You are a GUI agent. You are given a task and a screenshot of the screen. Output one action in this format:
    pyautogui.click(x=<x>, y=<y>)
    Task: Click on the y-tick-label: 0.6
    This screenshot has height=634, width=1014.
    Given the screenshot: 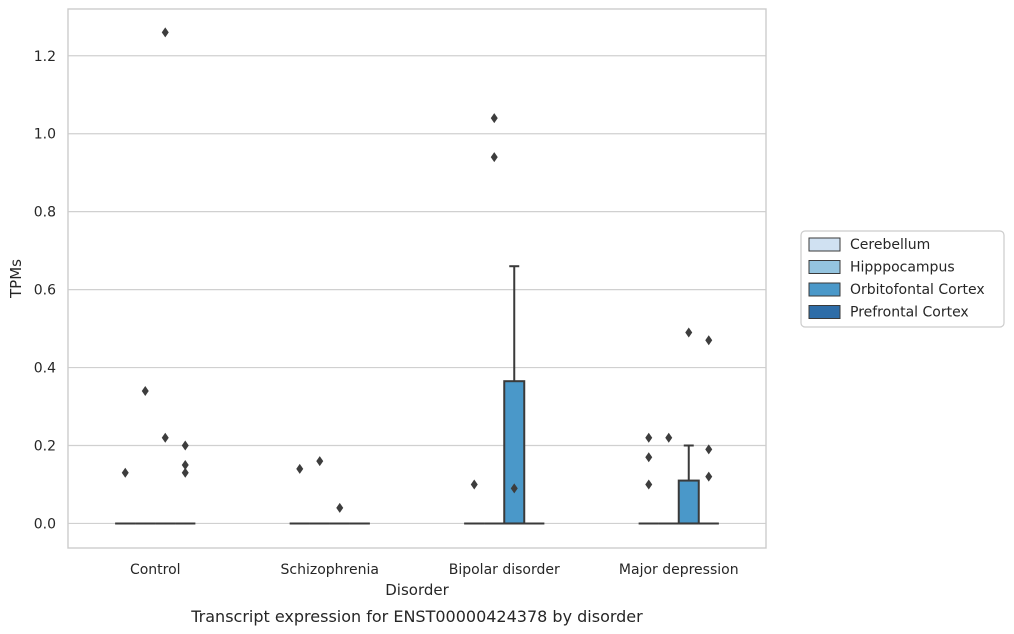 What is the action you would take?
    pyautogui.click(x=45, y=291)
    